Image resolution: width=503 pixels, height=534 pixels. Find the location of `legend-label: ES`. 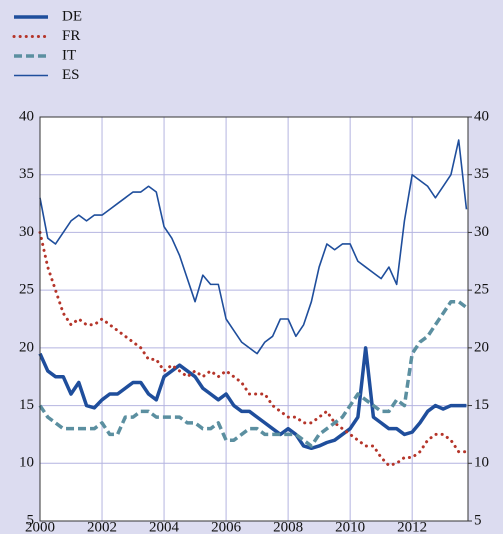

legend-label: ES is located at coordinates (71, 75).